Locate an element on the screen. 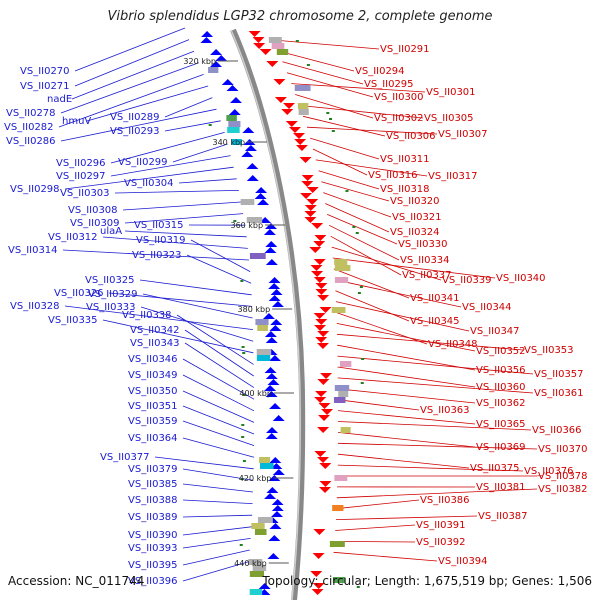 The height and width of the screenshot is (600, 600). left-gene-label: VS_II0396 is located at coordinates (153, 581).